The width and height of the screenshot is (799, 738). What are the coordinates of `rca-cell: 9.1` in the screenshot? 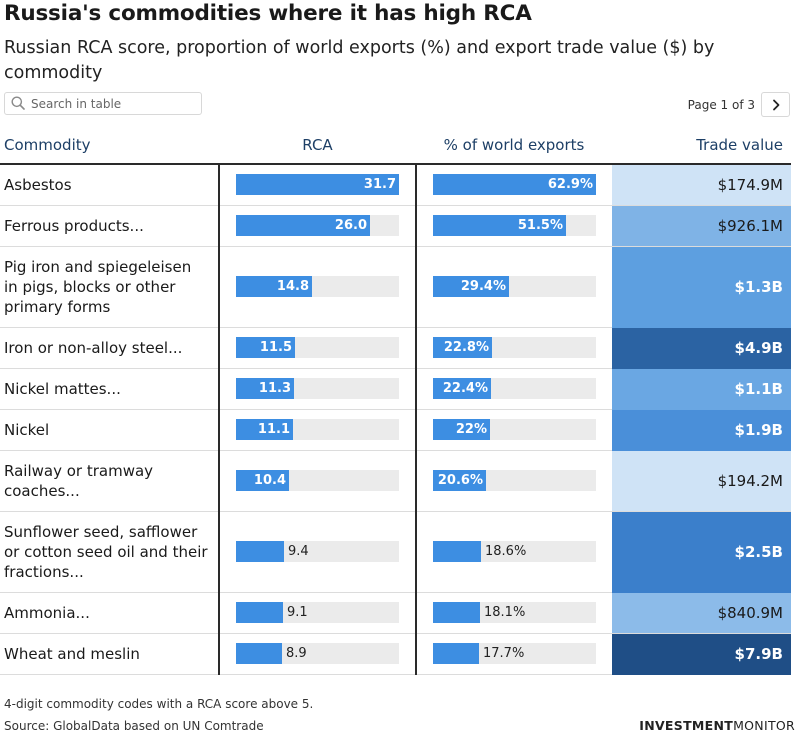 It's located at (317, 613).